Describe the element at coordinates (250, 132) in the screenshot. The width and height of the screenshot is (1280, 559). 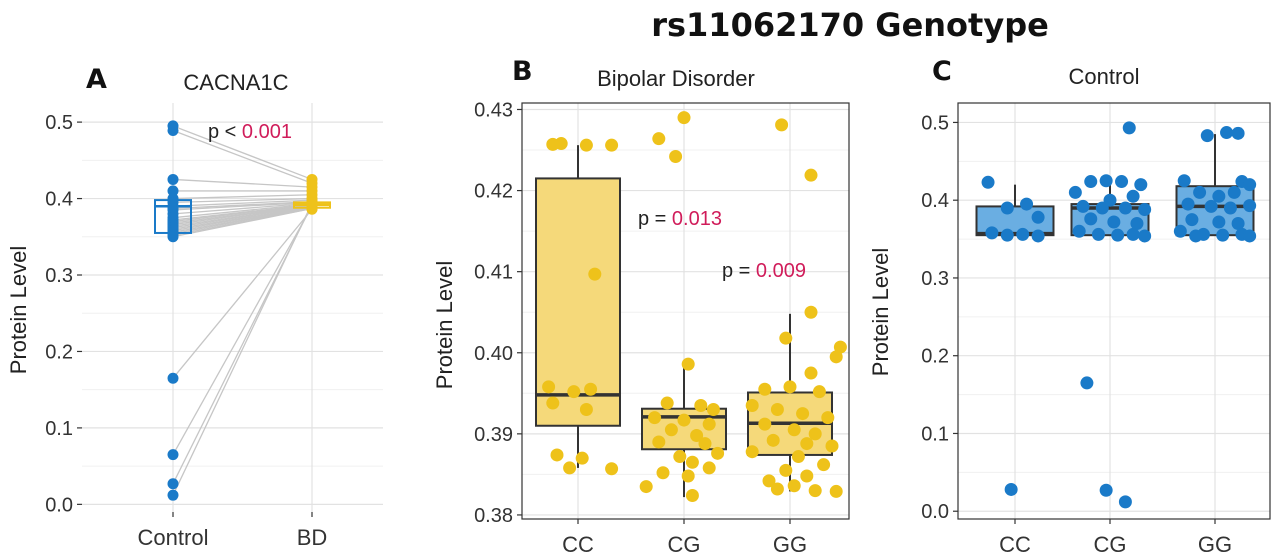
I see `panel-a-pvalue: p < 0.001` at that location.